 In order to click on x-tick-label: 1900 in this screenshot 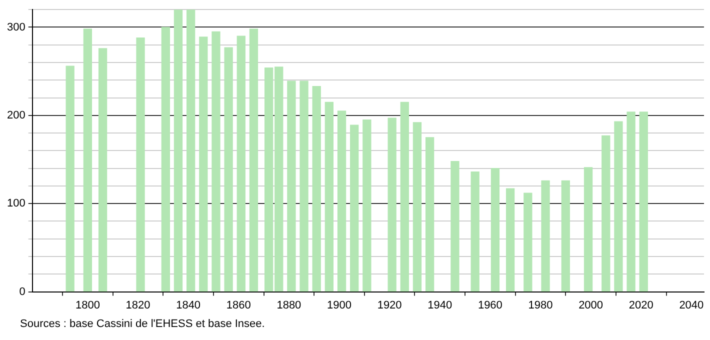, I will do `click(339, 305)`.